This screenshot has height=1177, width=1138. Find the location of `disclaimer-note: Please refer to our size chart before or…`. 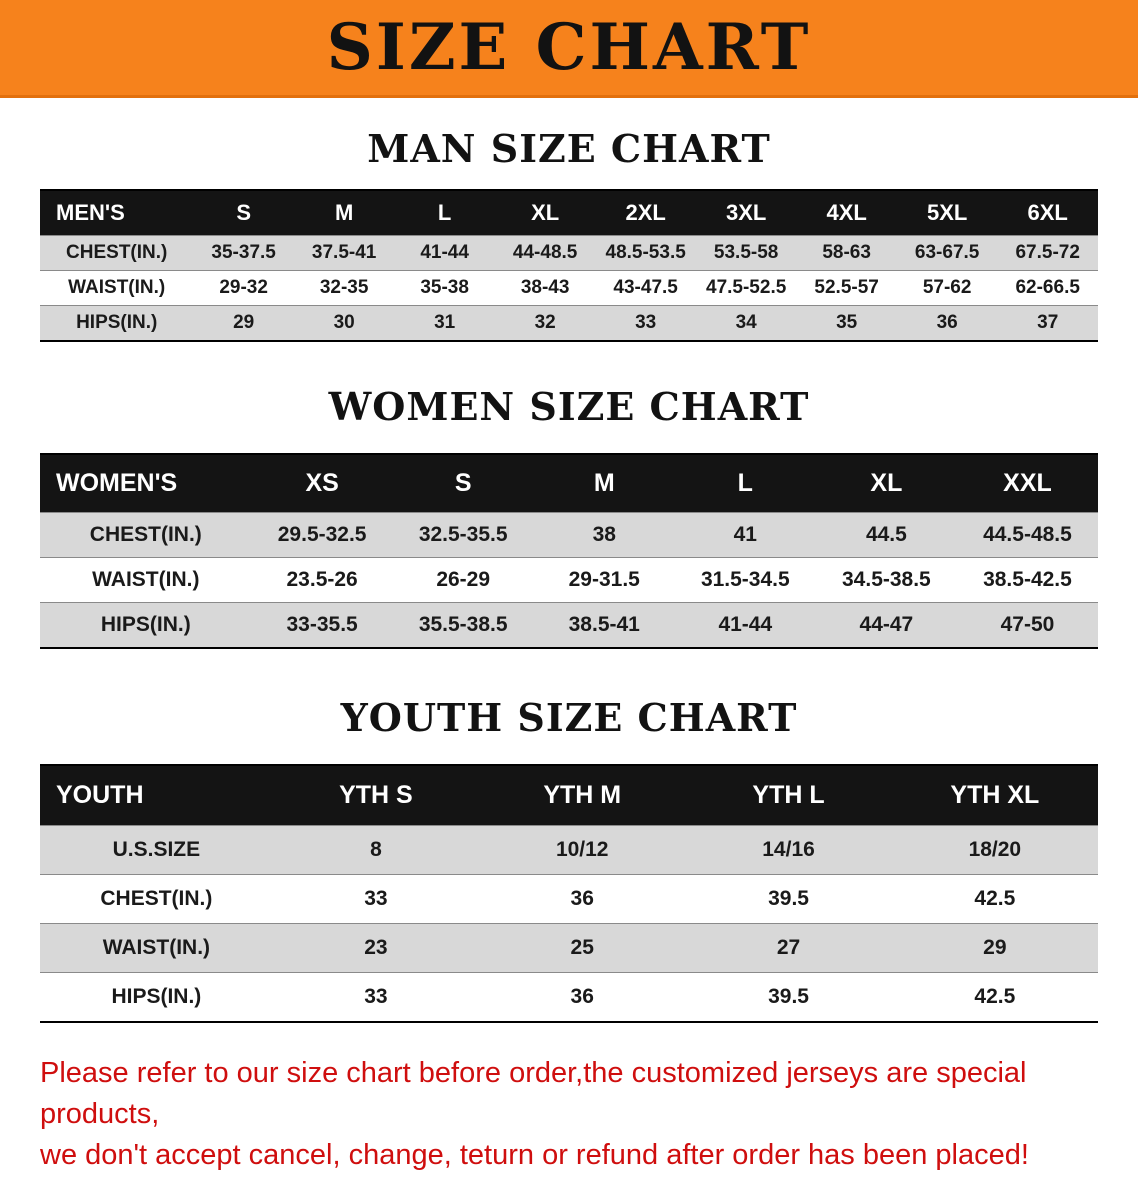

disclaimer-note: Please refer to our size chart before or… is located at coordinates (569, 1115).